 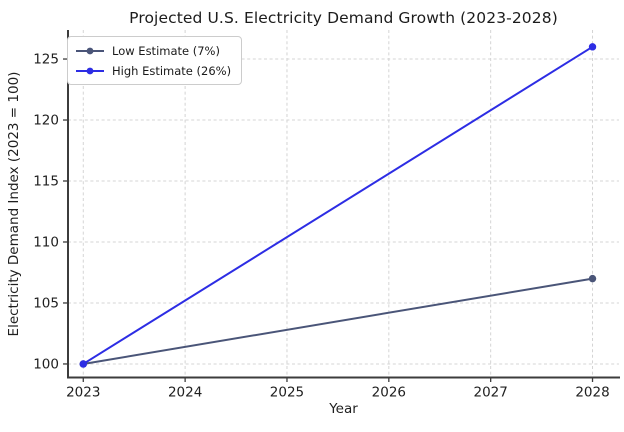 What do you see at coordinates (592, 393) in the screenshot?
I see `x-tick-label: 2028` at bounding box center [592, 393].